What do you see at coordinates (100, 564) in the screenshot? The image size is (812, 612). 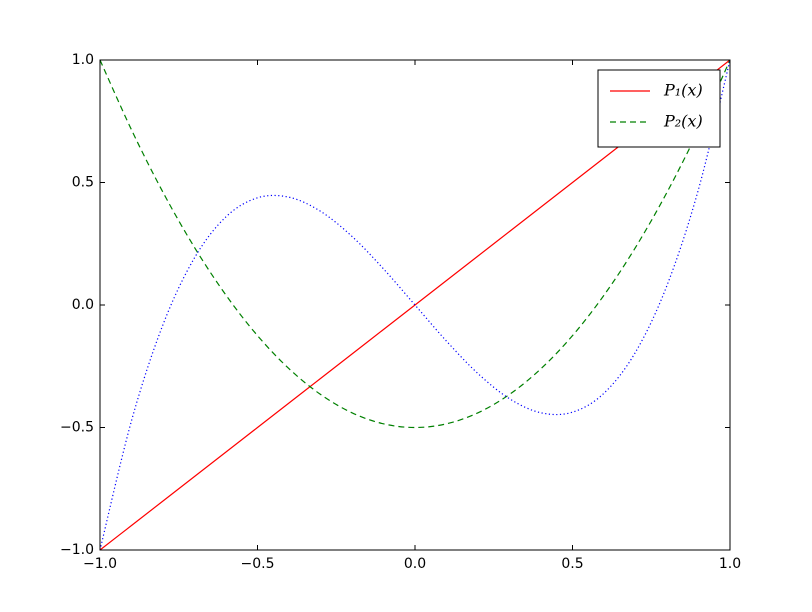 I see `x-tick-label: −1.0` at bounding box center [100, 564].